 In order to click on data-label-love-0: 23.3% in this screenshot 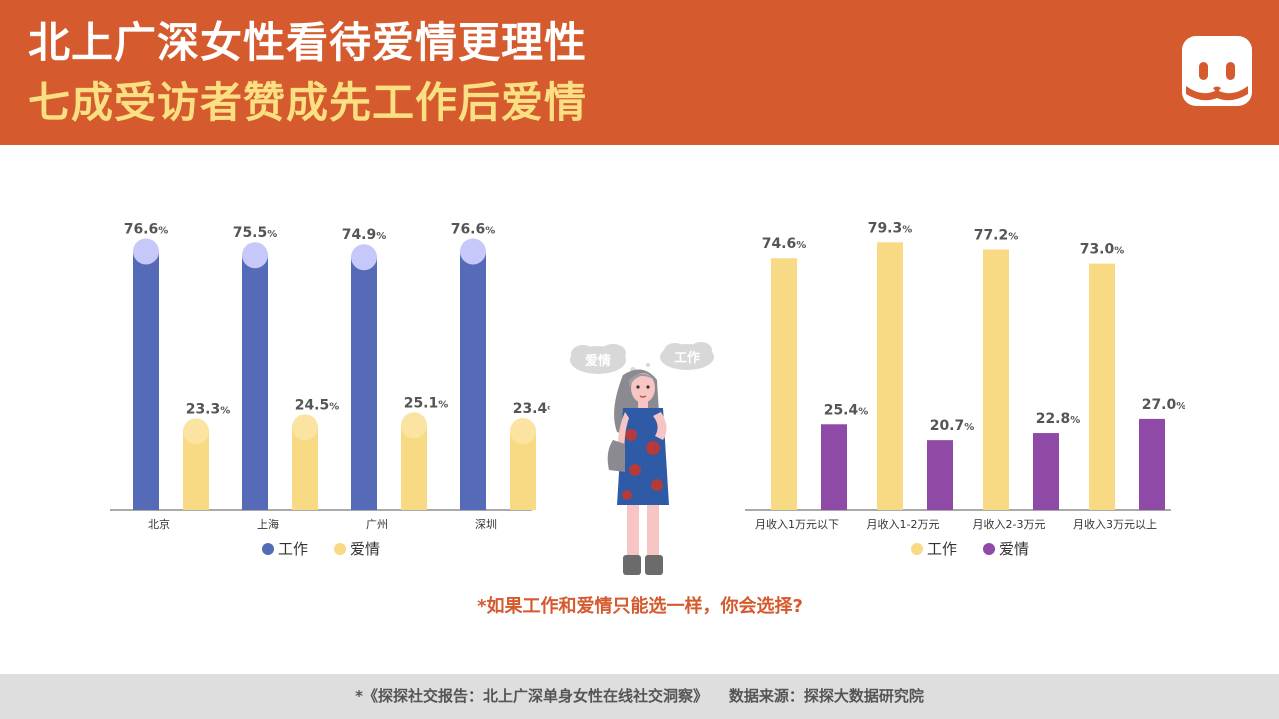, I will do `click(208, 409)`.